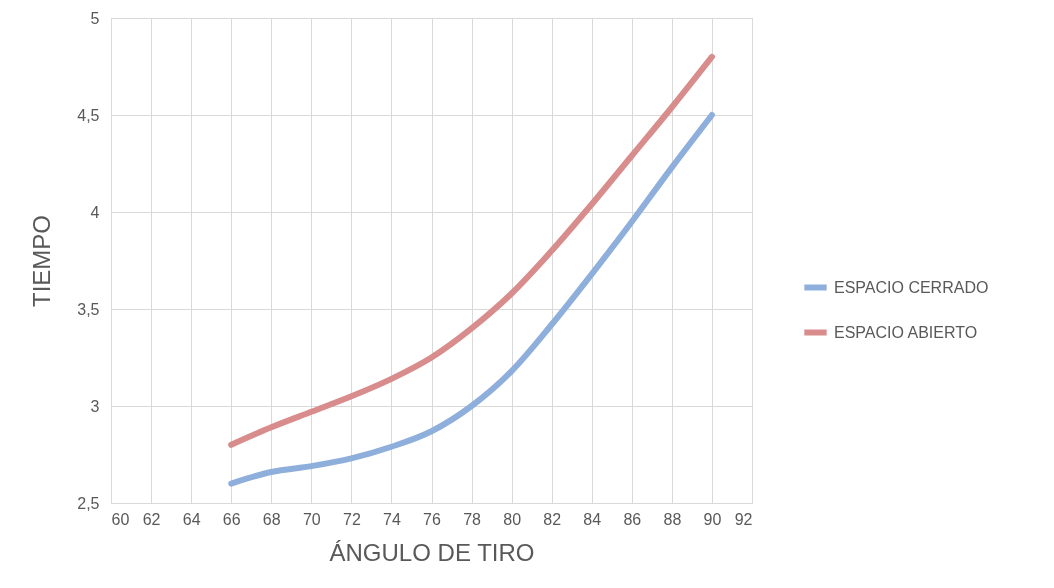 This screenshot has width=1054, height=588. I want to click on y-tick-label: 4,5, so click(88, 115).